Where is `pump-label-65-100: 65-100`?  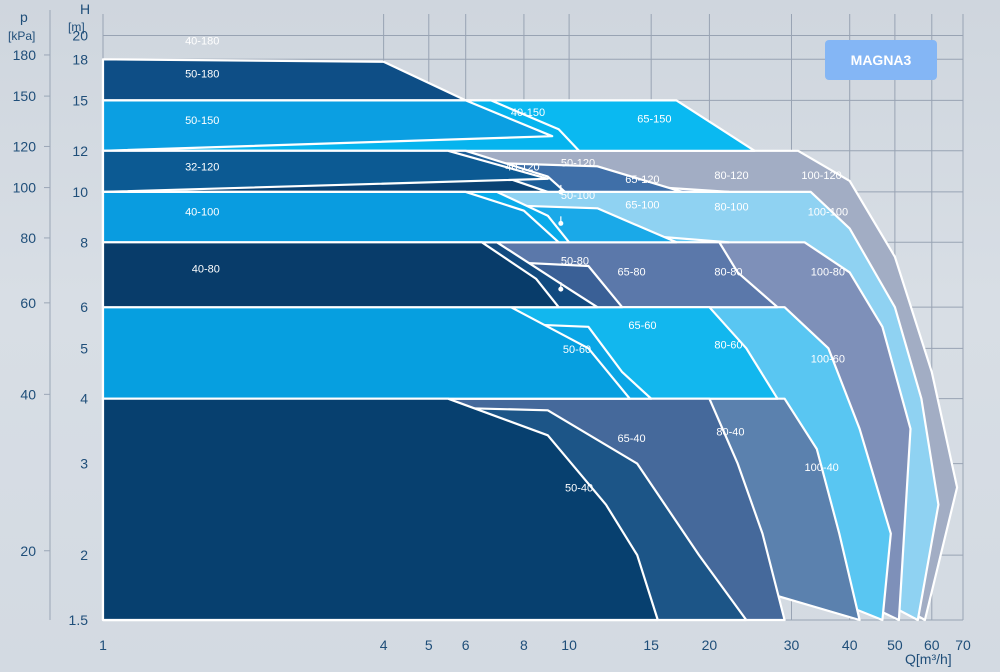
pump-label-65-100: 65-100 is located at coordinates (642, 205).